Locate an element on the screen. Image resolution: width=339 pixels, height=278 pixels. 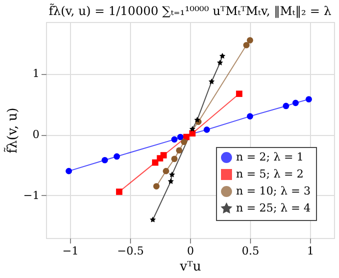
y-axis-title: f̃λ(v, u) is located at coordinates (11, 131).